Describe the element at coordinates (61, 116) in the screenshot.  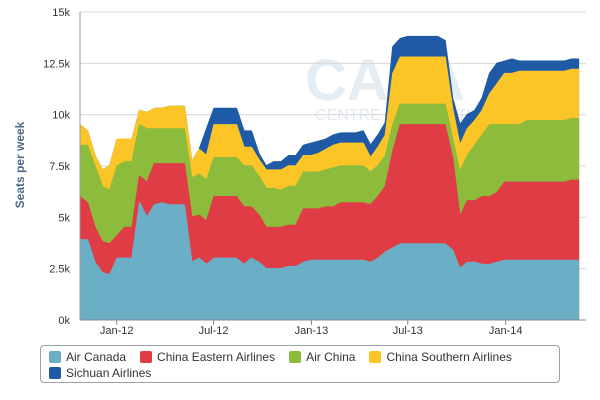
I see `y-tick-label: 10k` at that location.